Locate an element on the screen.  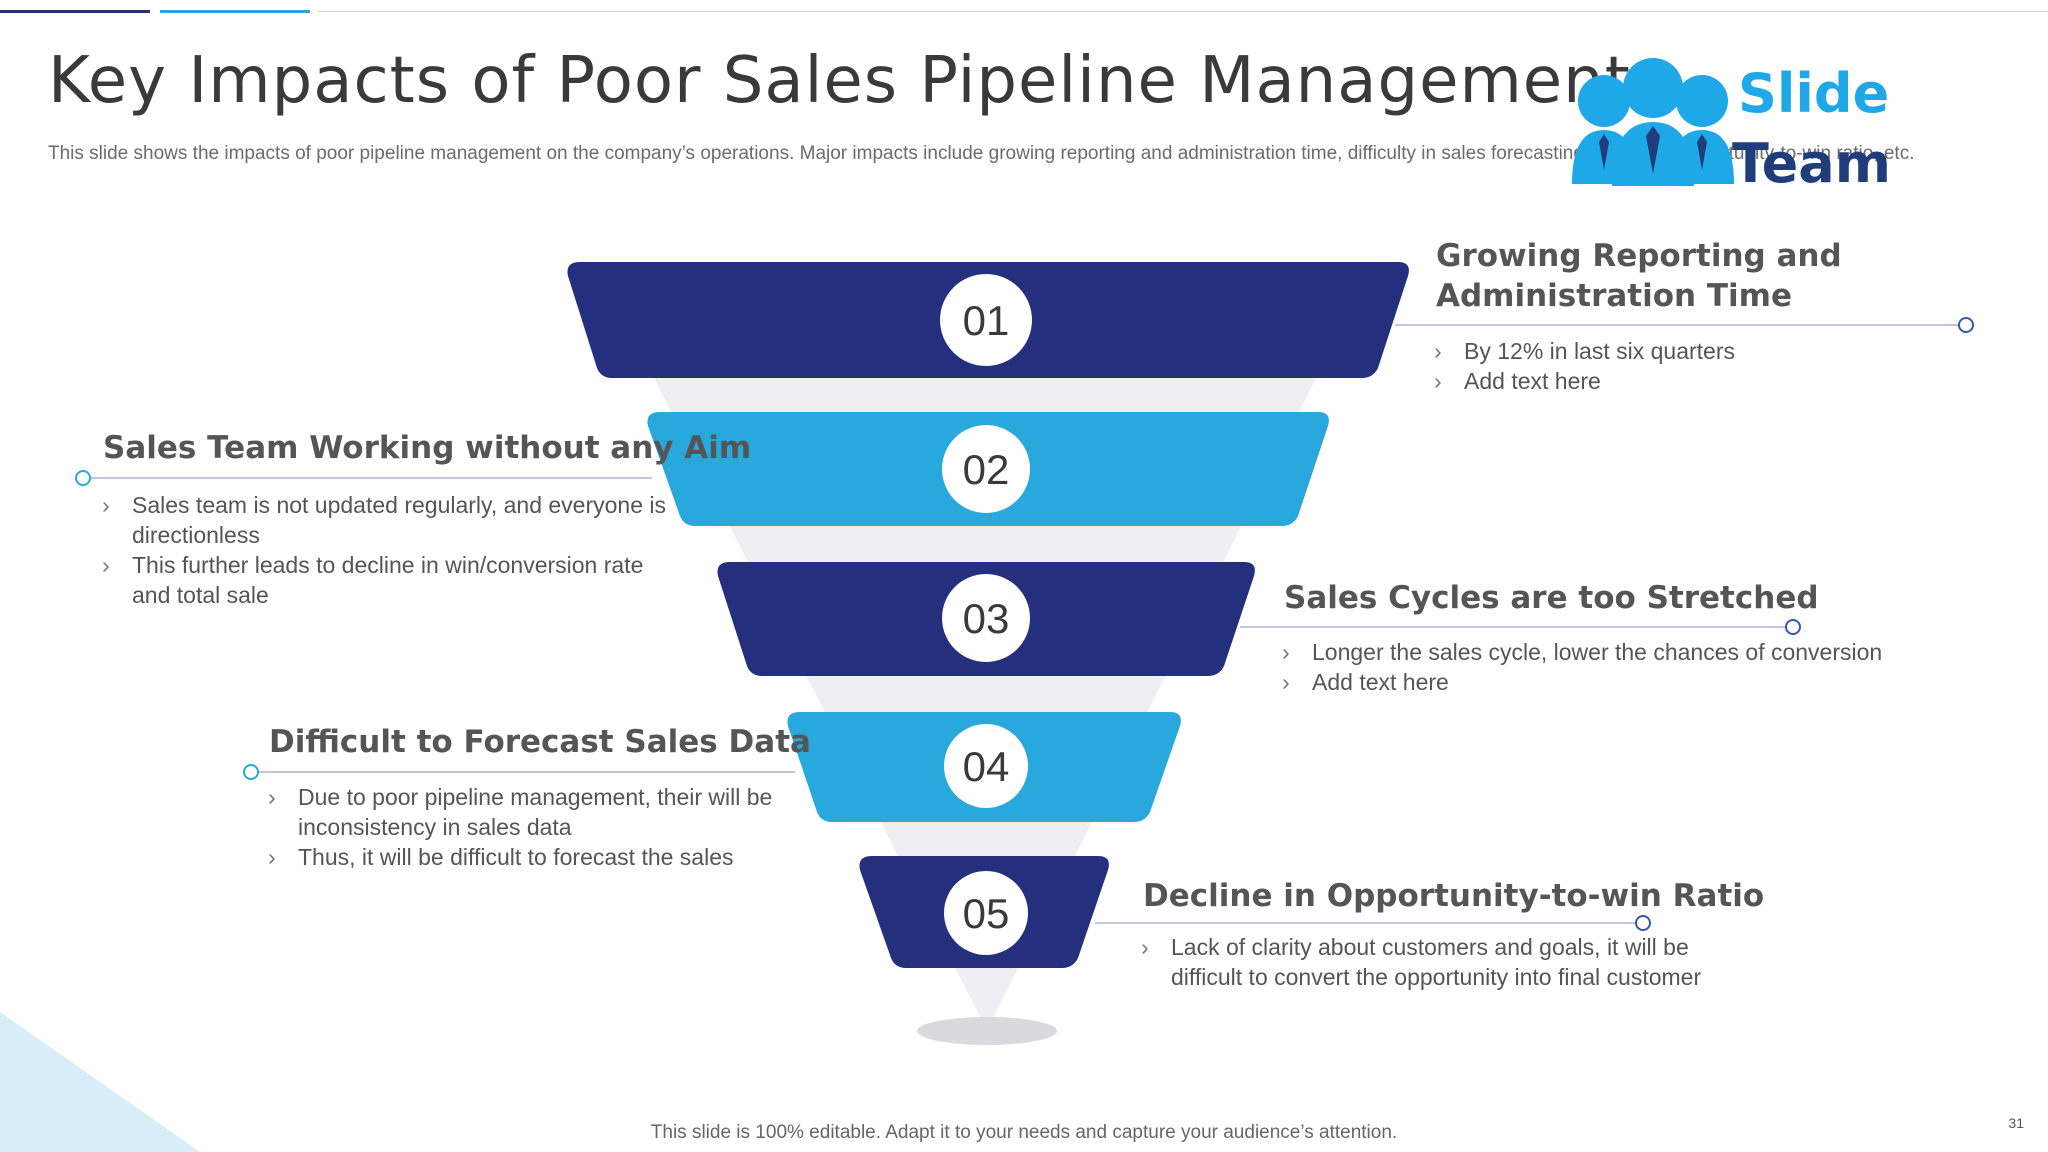
stage-04-heading: Difficult to Forecast Sales Data is located at coordinates (540, 742).